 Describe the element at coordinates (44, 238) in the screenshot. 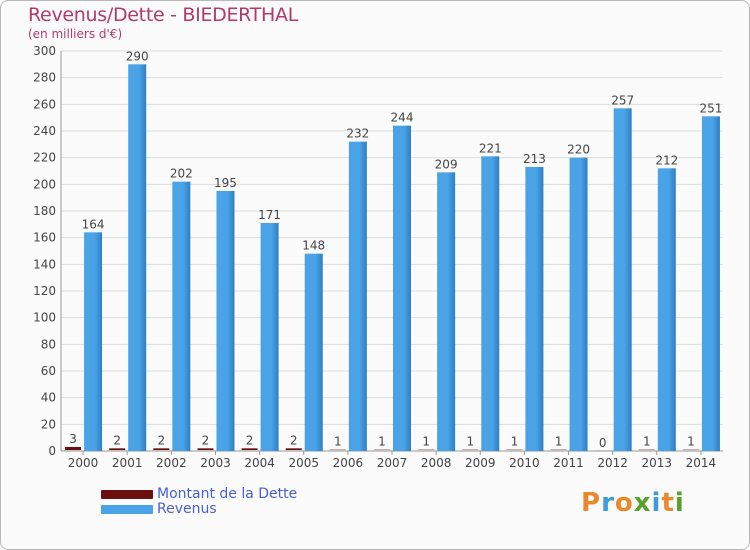

I see `y-tick-label: 160` at that location.